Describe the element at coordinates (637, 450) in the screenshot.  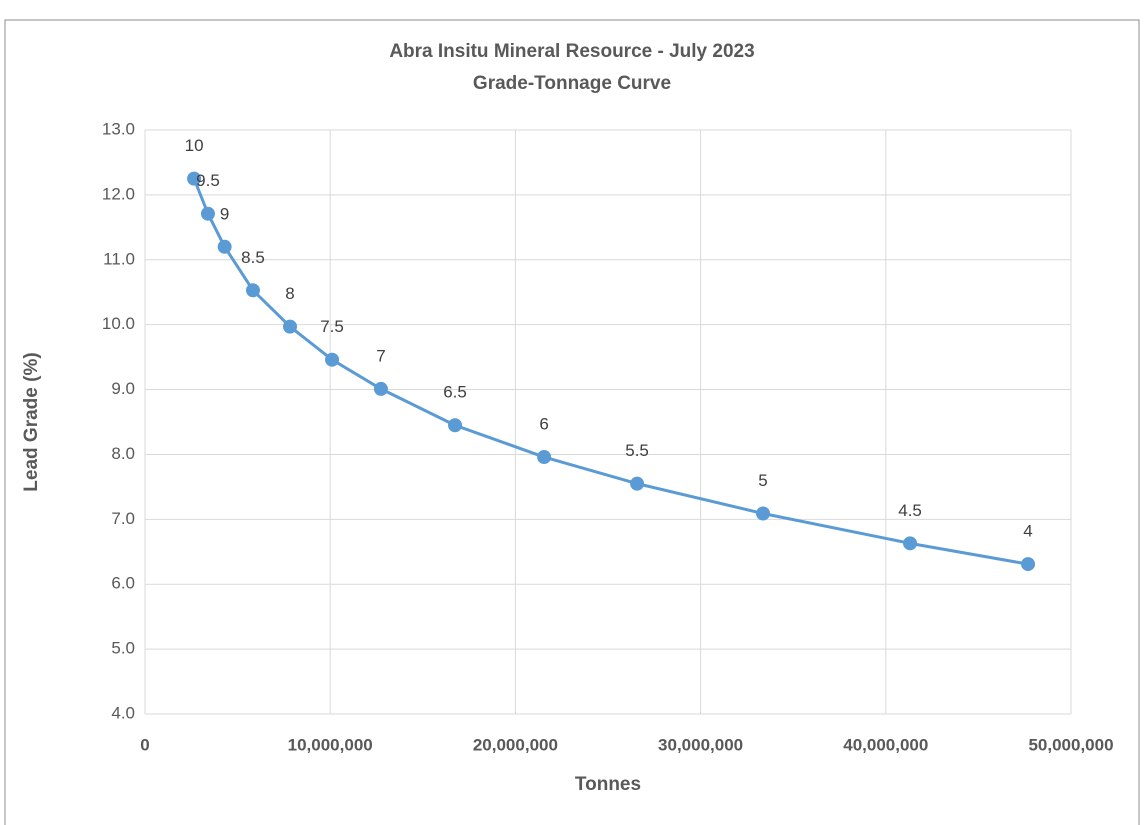
I see `point-label: 5.5` at that location.